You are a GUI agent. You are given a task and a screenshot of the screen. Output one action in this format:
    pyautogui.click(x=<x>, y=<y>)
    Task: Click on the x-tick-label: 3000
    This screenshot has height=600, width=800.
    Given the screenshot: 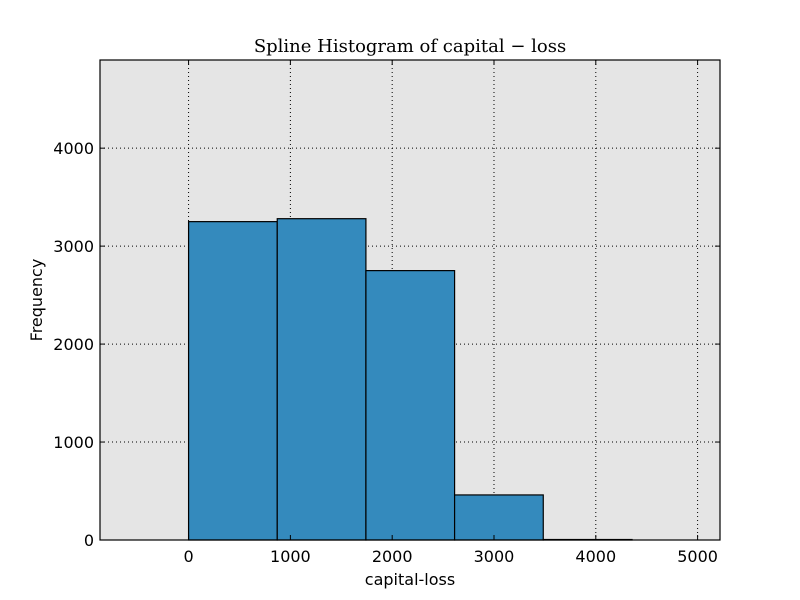 What is the action you would take?
    pyautogui.click(x=494, y=556)
    